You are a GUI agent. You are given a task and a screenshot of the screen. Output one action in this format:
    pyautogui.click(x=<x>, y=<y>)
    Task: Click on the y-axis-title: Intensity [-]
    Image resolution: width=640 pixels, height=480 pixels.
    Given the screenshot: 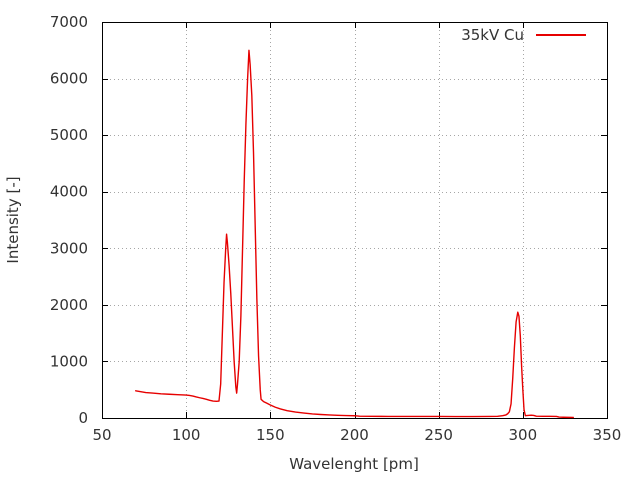 What is the action you would take?
    pyautogui.click(x=13, y=220)
    